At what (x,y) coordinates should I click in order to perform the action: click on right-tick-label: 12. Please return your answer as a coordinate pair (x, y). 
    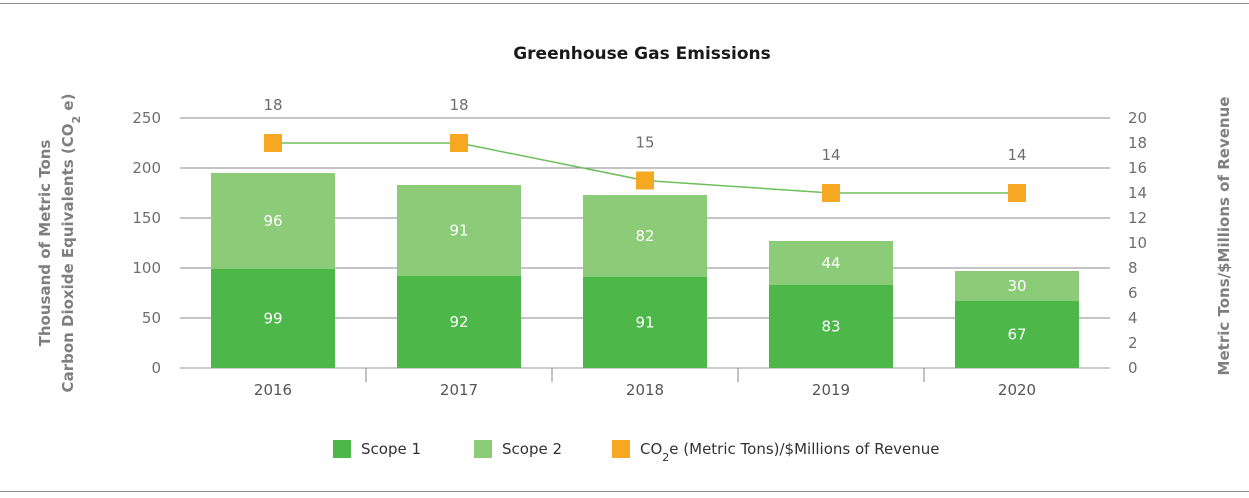
    Looking at the image, I should click on (1137, 218).